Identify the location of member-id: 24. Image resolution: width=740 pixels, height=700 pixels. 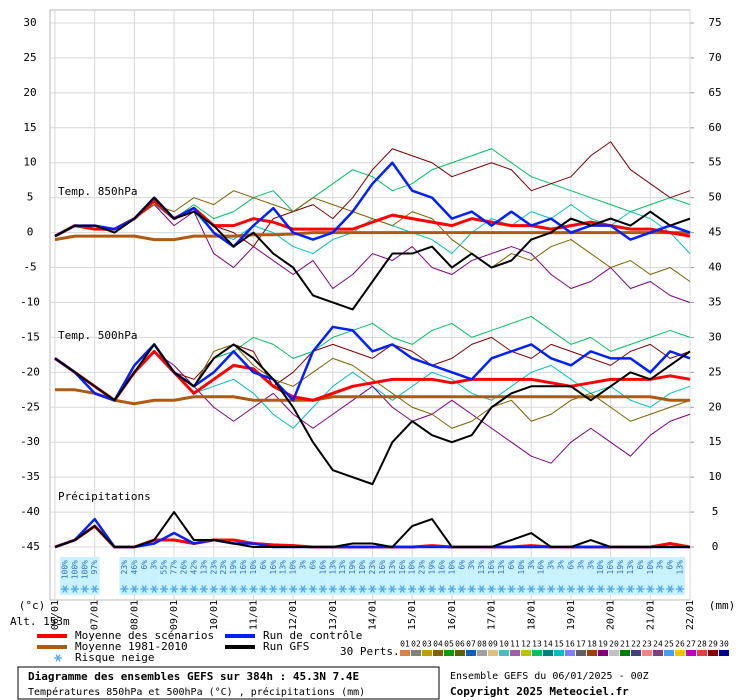
(658, 644).